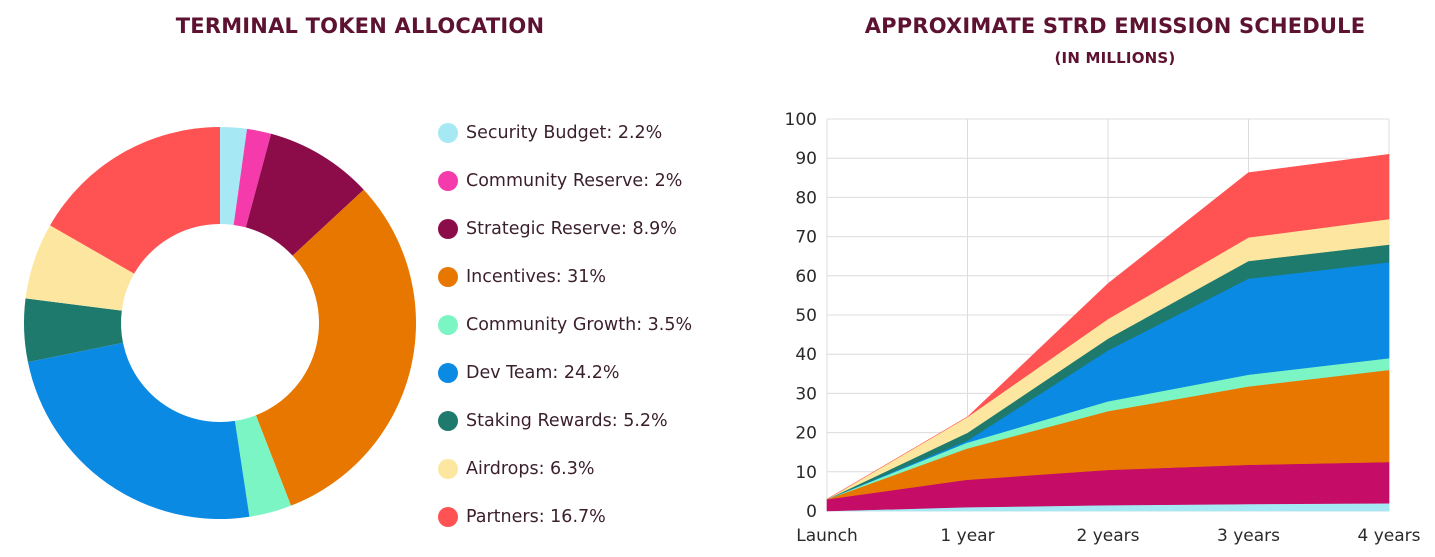  What do you see at coordinates (1115, 26) in the screenshot?
I see `area-chart-title: APPROXIMATE STRD EMISSION SCHEDULE` at bounding box center [1115, 26].